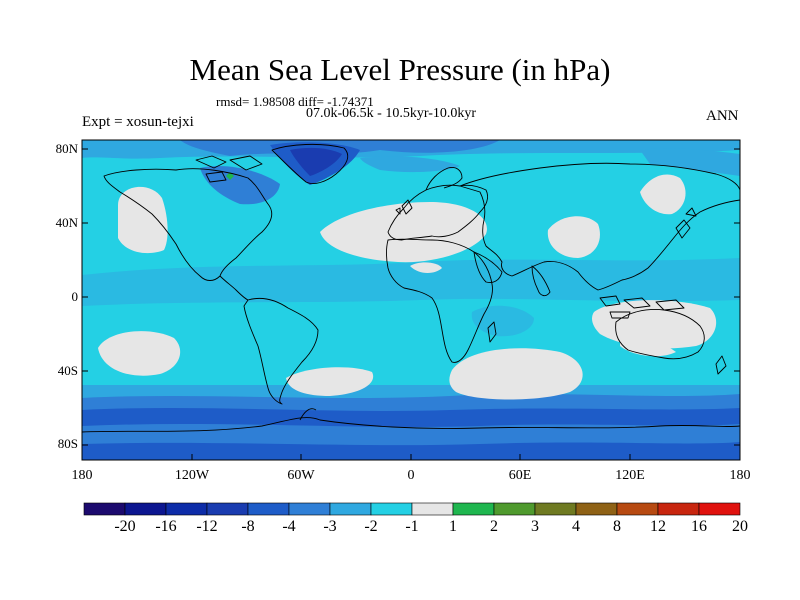  I want to click on nearzero-africa-small, so click(426, 267).